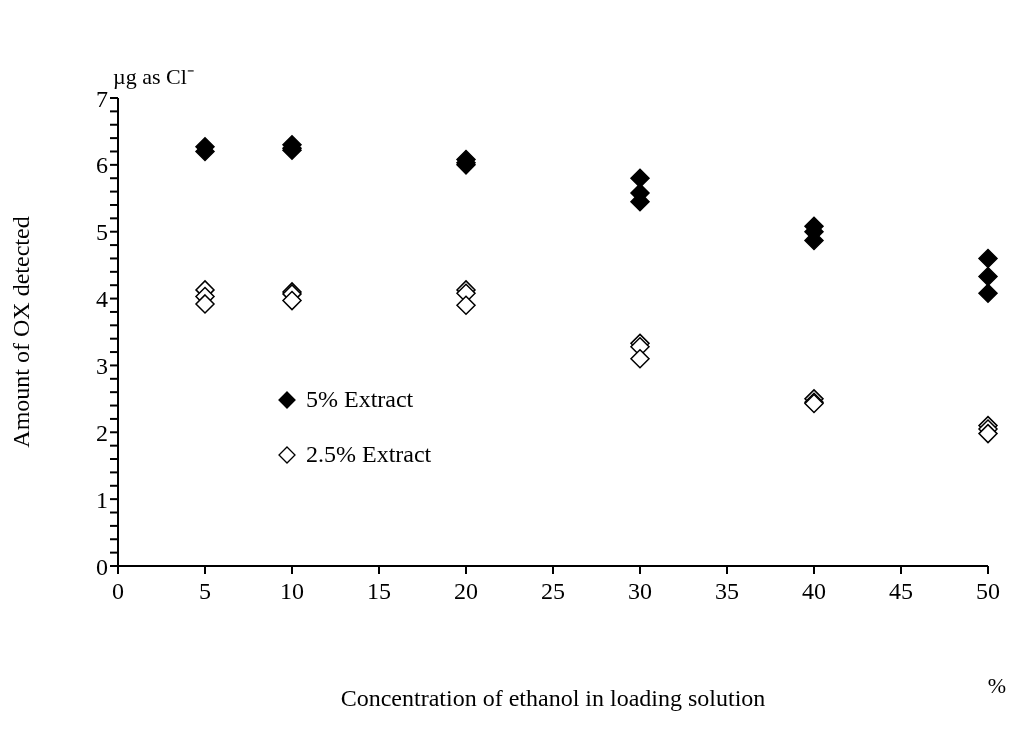  Describe the element at coordinates (102, 365) in the screenshot. I see `y-tick-label: 3` at that location.